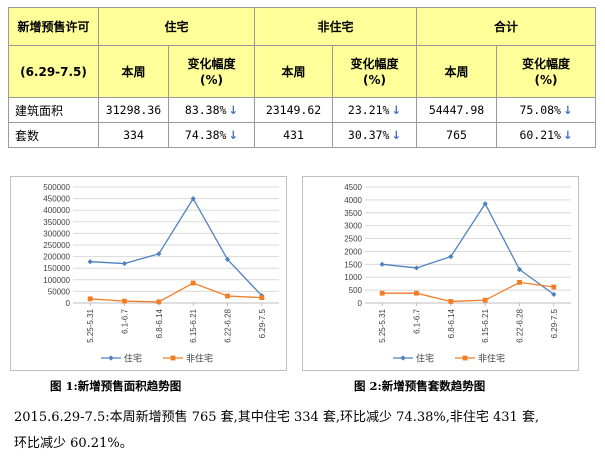 The height and width of the screenshot is (457, 605). I want to click on cell-value: 431, so click(294, 135).